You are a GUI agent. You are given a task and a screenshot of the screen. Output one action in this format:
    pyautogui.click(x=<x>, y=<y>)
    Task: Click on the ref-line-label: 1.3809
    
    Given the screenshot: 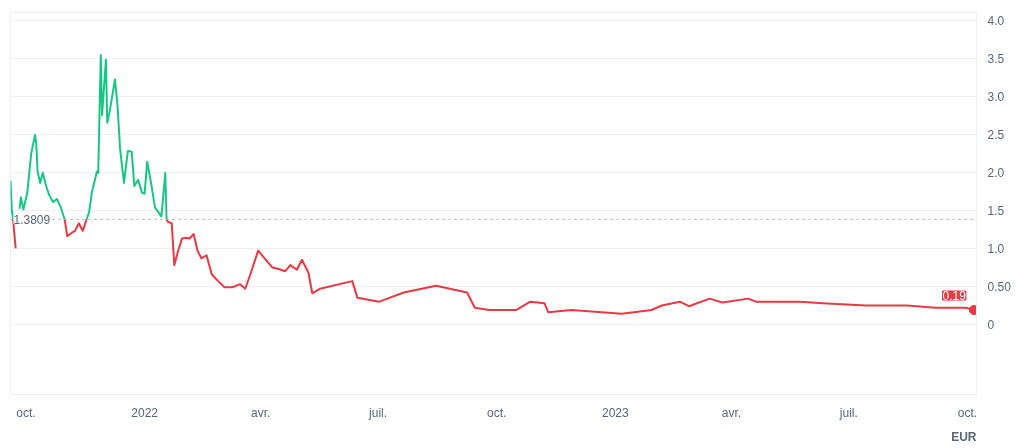 What is the action you would take?
    pyautogui.click(x=32, y=219)
    